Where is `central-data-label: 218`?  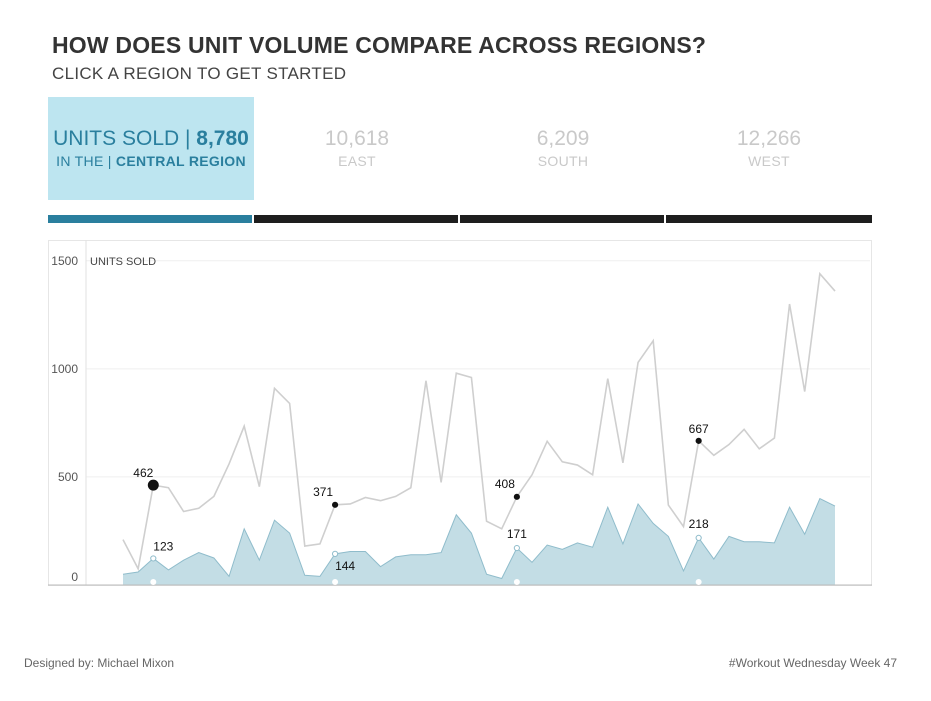
central-data-label: 218 is located at coordinates (699, 524).